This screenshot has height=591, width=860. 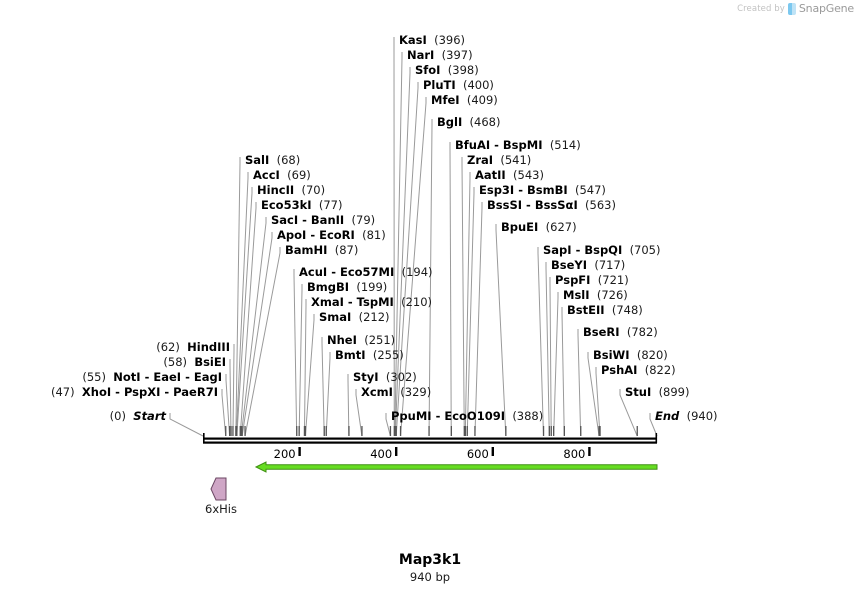 I want to click on enzyme-position: (397), so click(x=457, y=55).